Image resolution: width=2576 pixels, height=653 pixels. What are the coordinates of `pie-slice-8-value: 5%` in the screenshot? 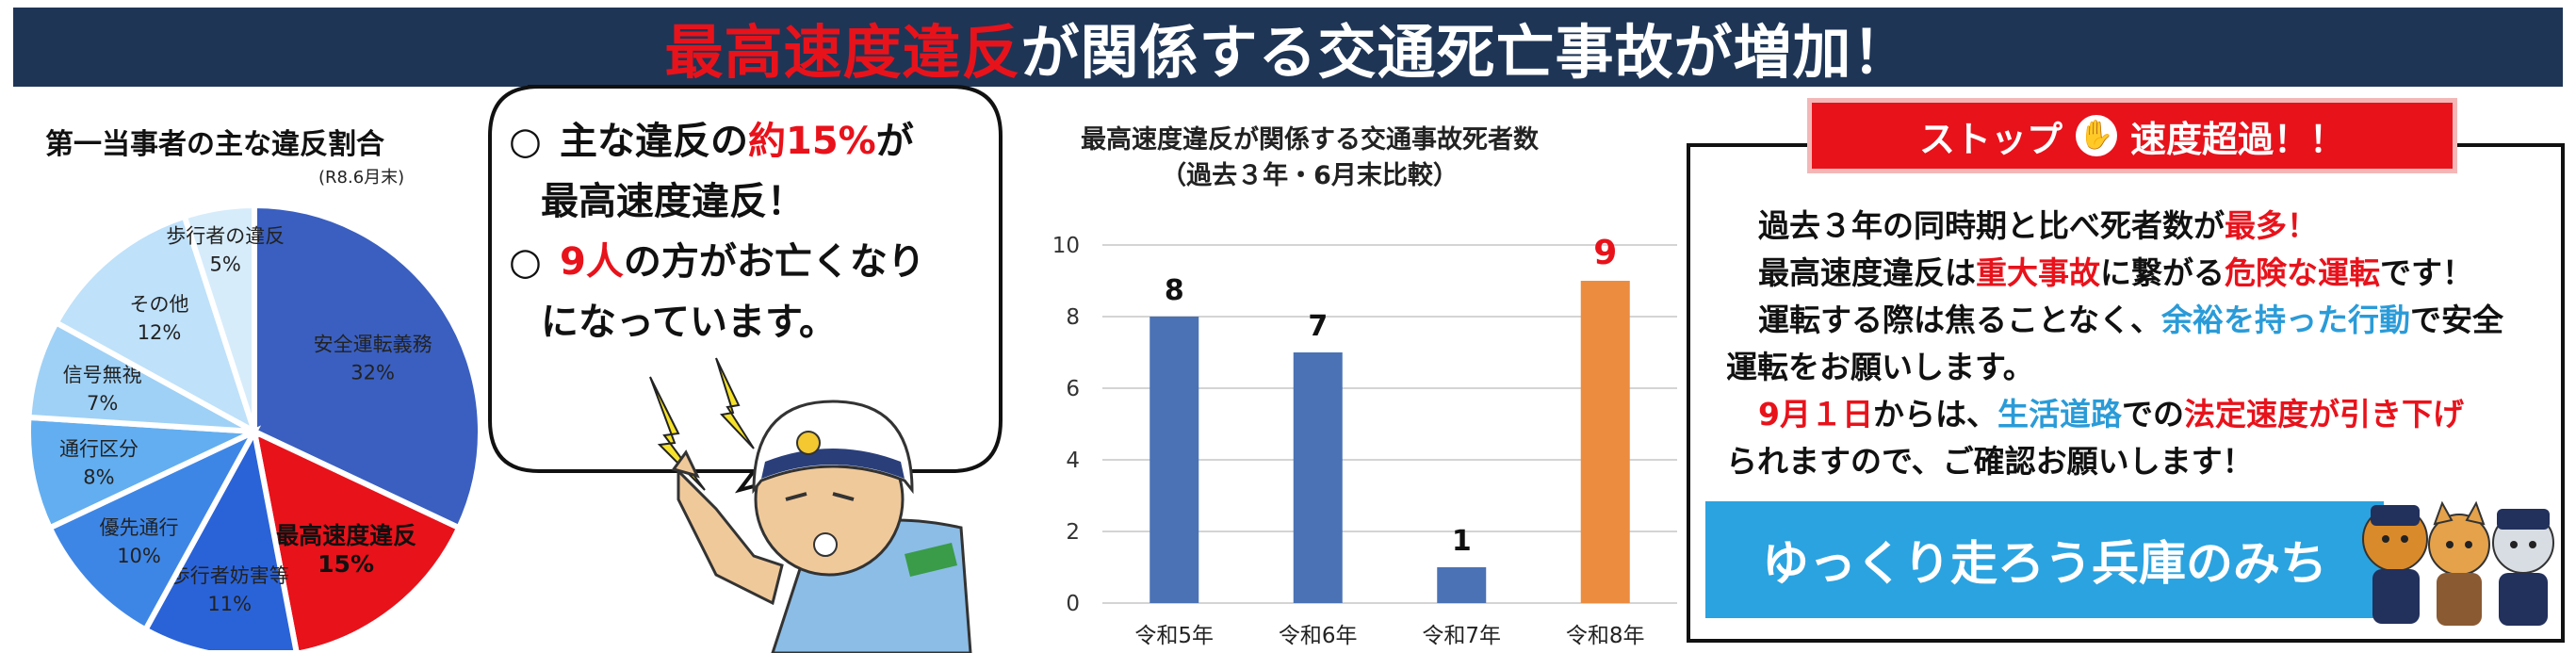 It's located at (225, 264).